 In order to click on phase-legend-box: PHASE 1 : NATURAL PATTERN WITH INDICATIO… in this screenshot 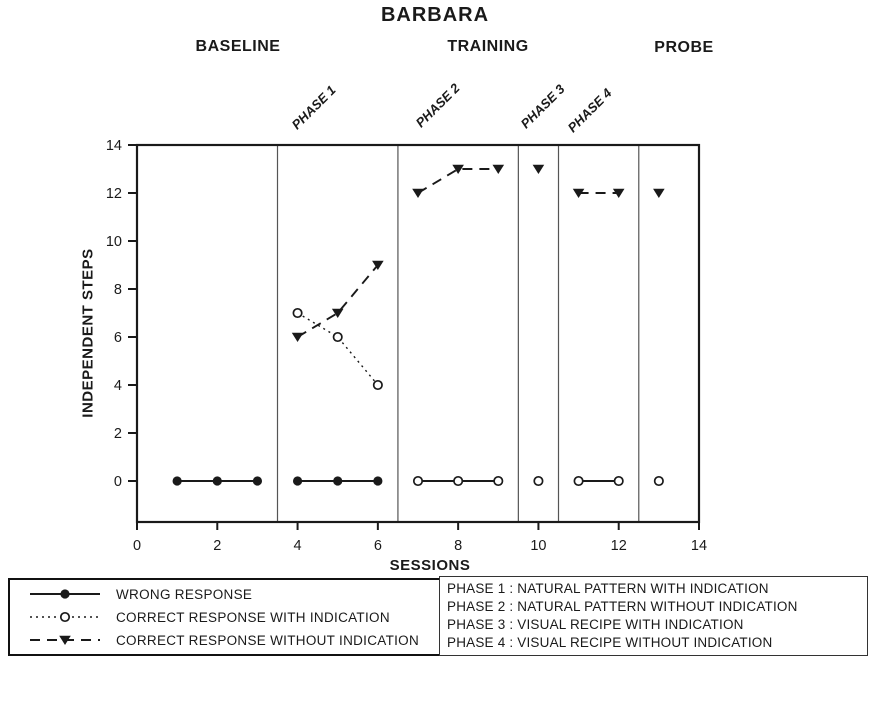, I will do `click(653, 616)`.